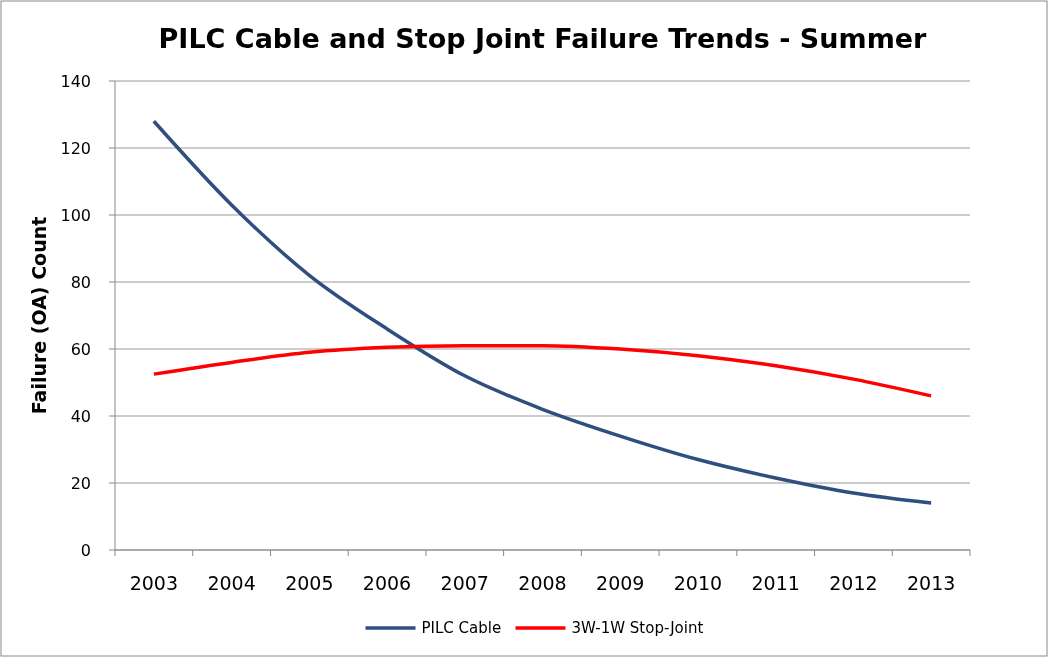  What do you see at coordinates (309, 583) in the screenshot?
I see `x-tick-label: 2005` at bounding box center [309, 583].